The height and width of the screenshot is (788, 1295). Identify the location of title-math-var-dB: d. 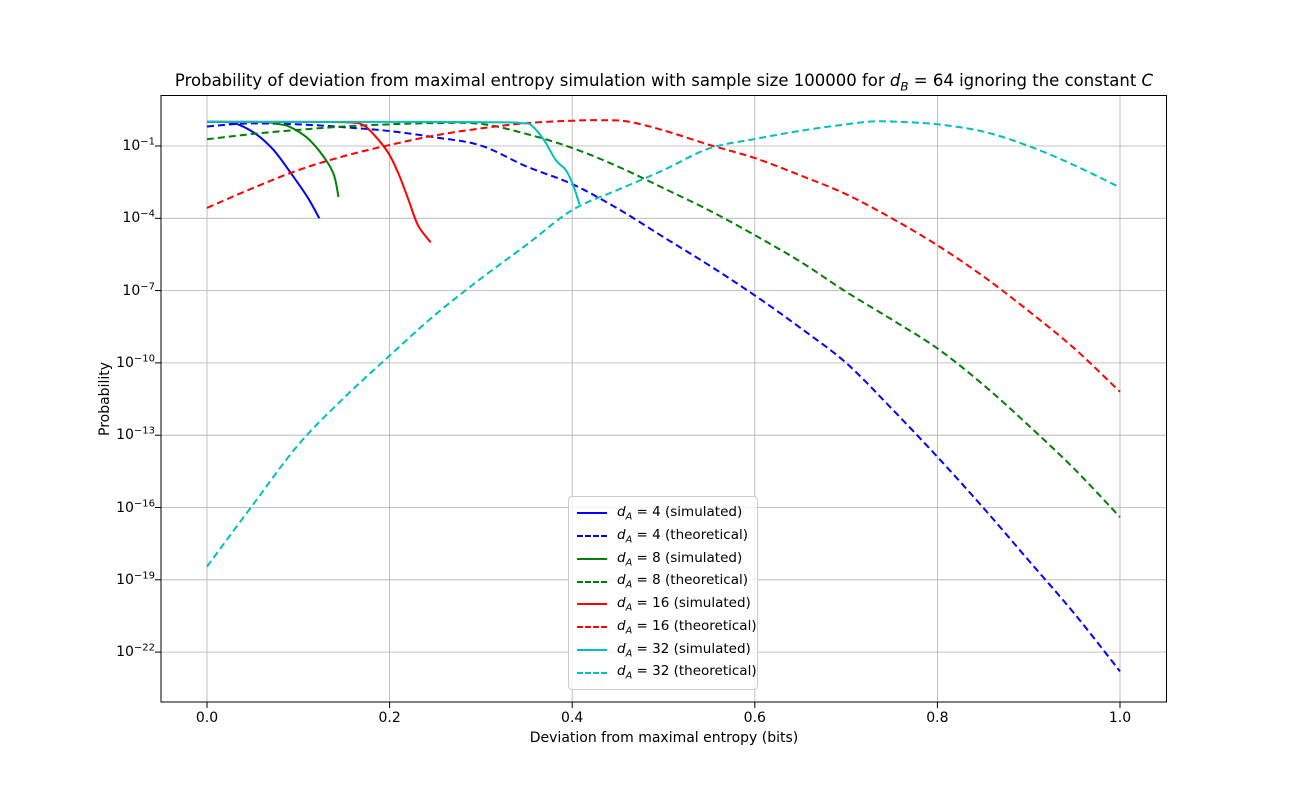
(895, 80).